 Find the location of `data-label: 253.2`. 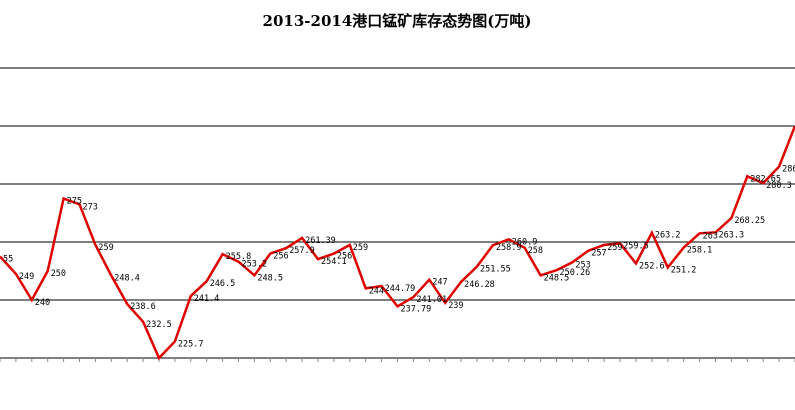

data-label: 253.2 is located at coordinates (255, 265).